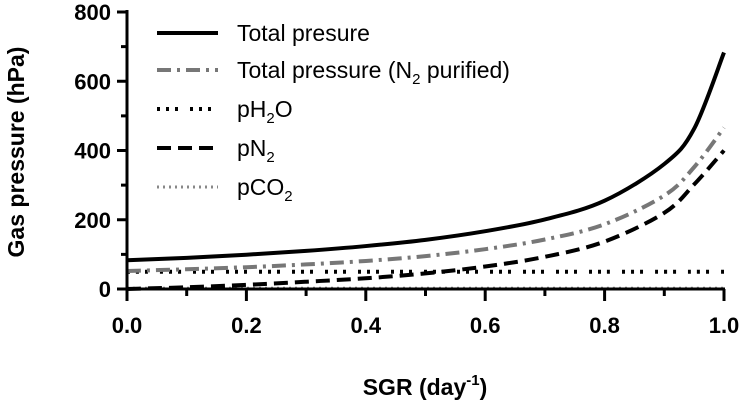 The width and height of the screenshot is (750, 410). Describe the element at coordinates (92, 220) in the screenshot. I see `y-tick-label: 200` at that location.